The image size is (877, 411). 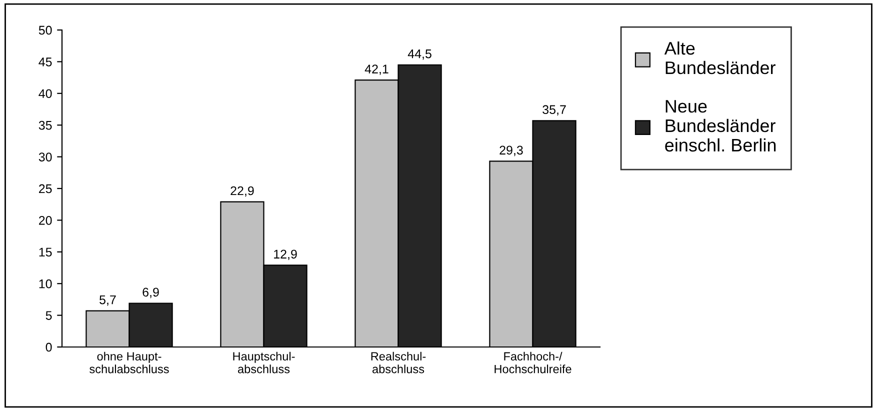 I want to click on y-tick-label: 5, so click(x=49, y=315).